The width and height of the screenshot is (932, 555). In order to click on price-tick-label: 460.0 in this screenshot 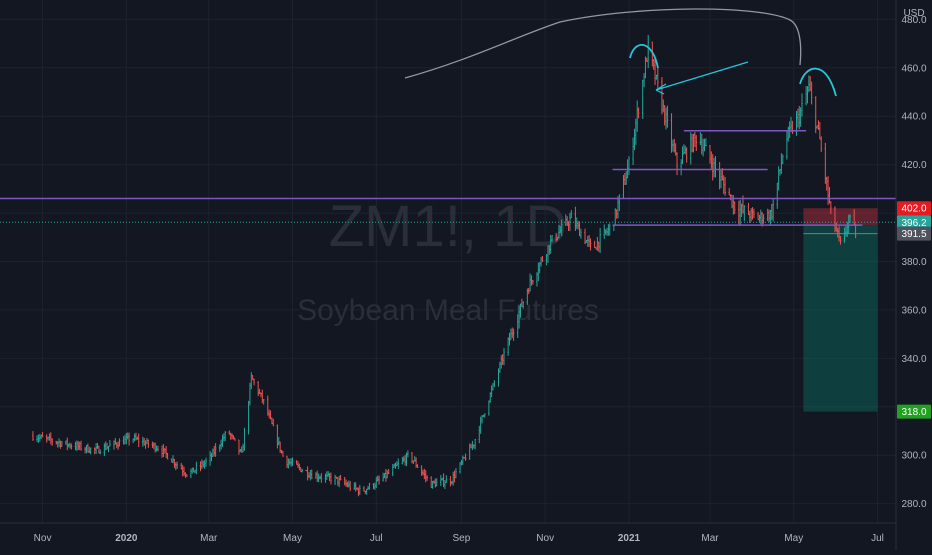, I will do `click(913, 68)`.